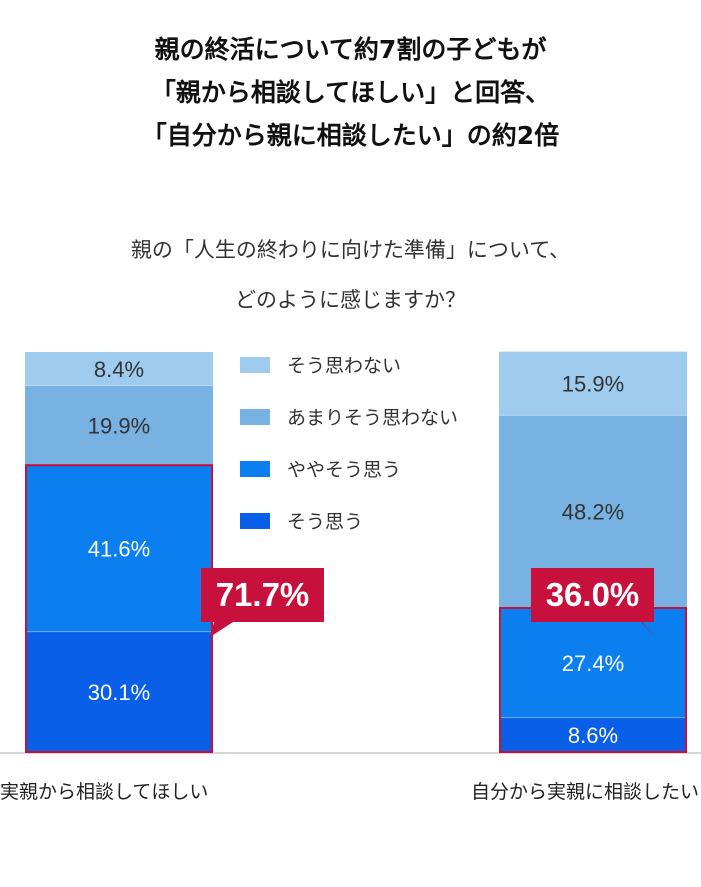 Image resolution: width=701 pixels, height=887 pixels. I want to click on legend-label-2: ややそう思う, so click(344, 470).